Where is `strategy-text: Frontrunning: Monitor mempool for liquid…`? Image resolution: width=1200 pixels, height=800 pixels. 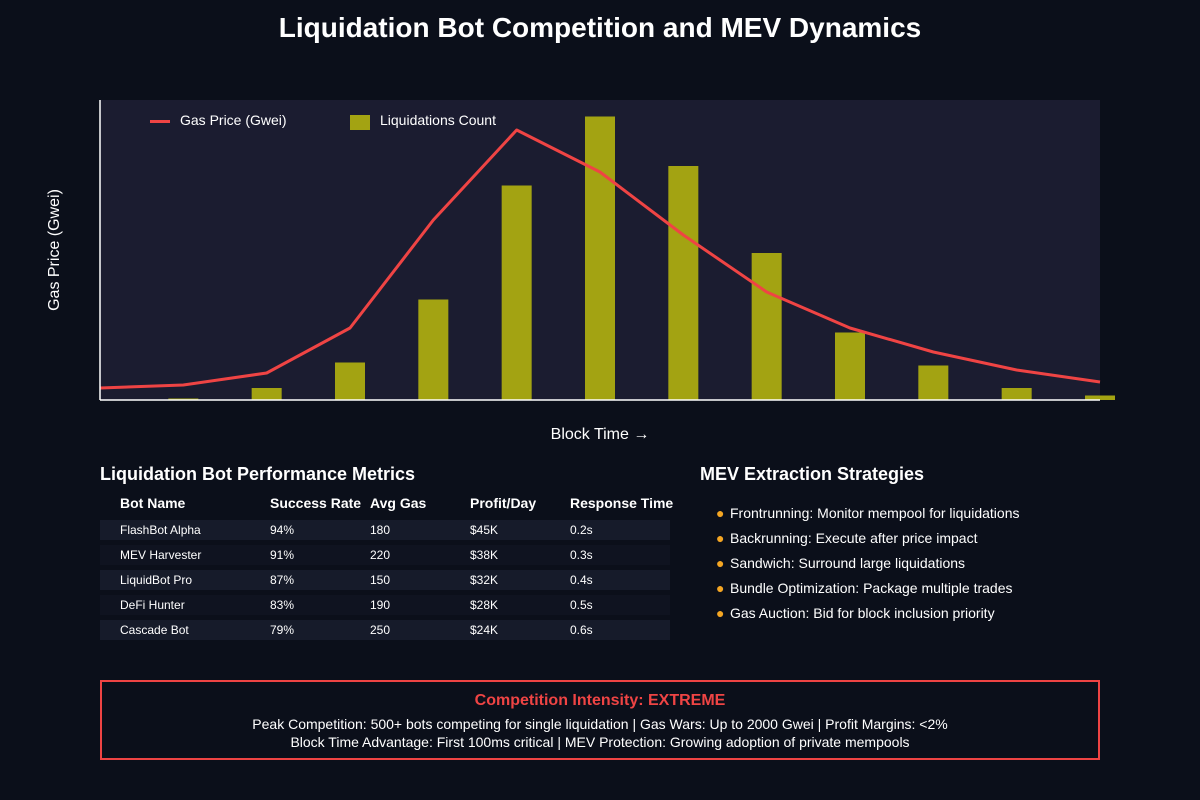 strategy-text: Frontrunning: Monitor mempool for liquid… is located at coordinates (875, 512).